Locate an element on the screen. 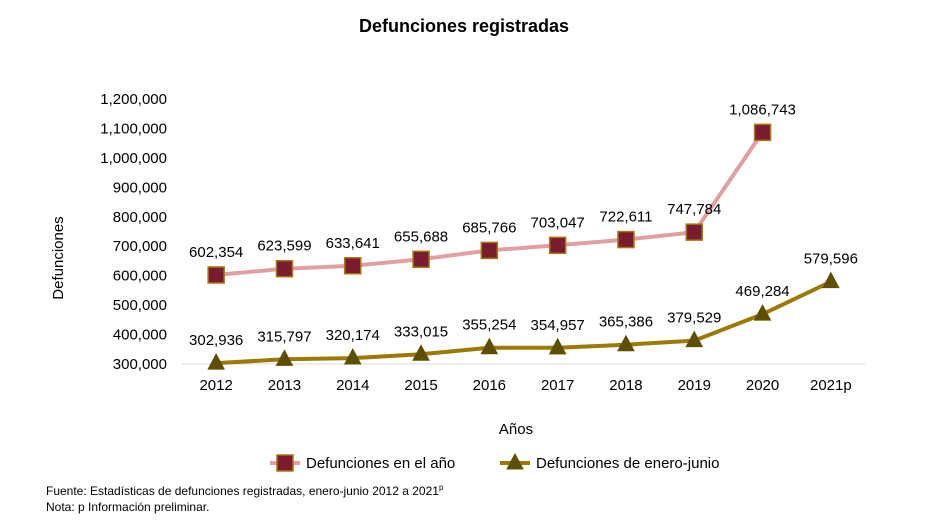 The height and width of the screenshot is (522, 928). data-label: 315,797 is located at coordinates (284, 336).